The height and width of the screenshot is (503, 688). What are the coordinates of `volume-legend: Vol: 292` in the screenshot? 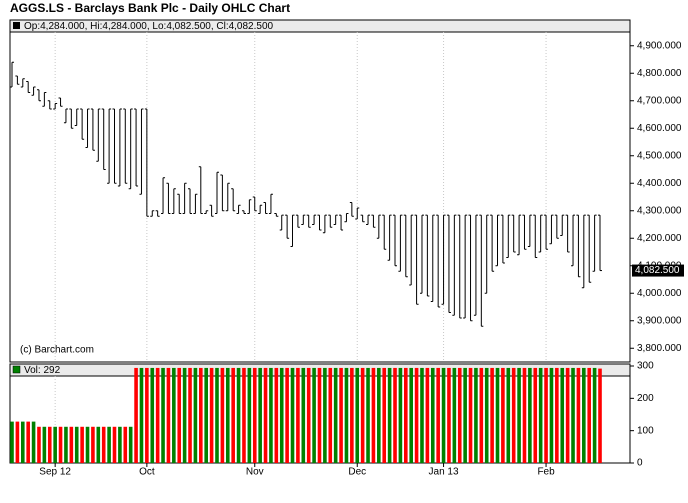 It's located at (42, 370).